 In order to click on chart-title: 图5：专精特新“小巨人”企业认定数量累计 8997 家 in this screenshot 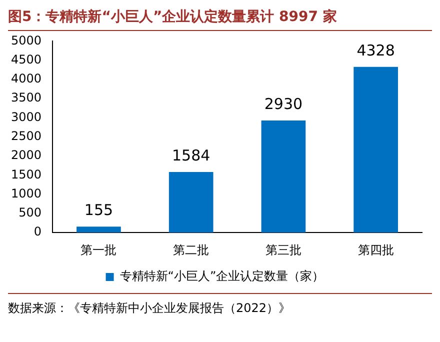, I will do `click(220, 19)`.